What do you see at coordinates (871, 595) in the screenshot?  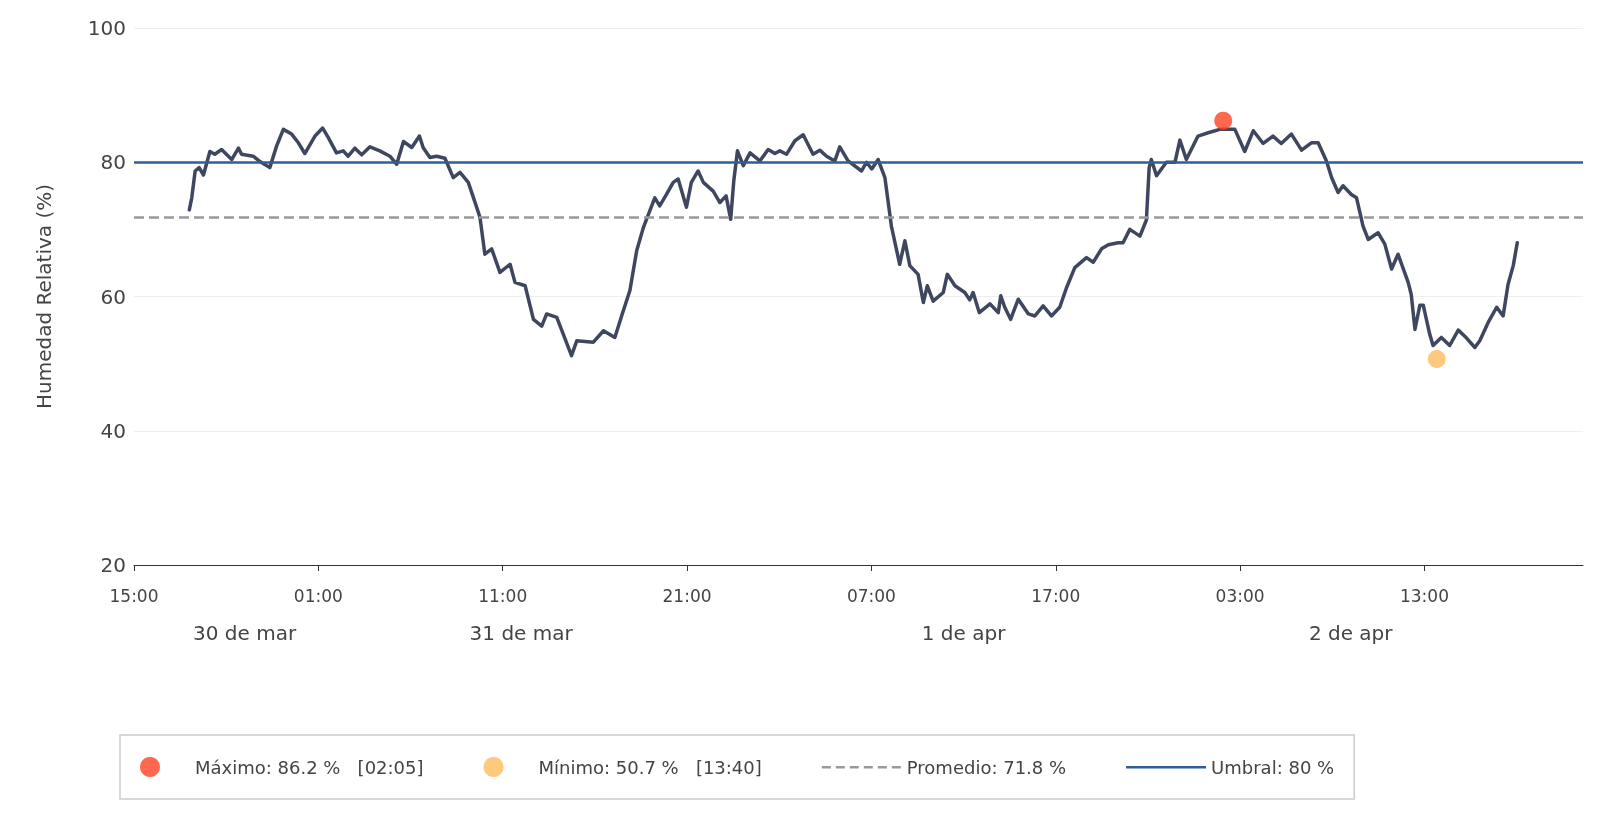 I see `x-tick-label: 07:00` at bounding box center [871, 595].